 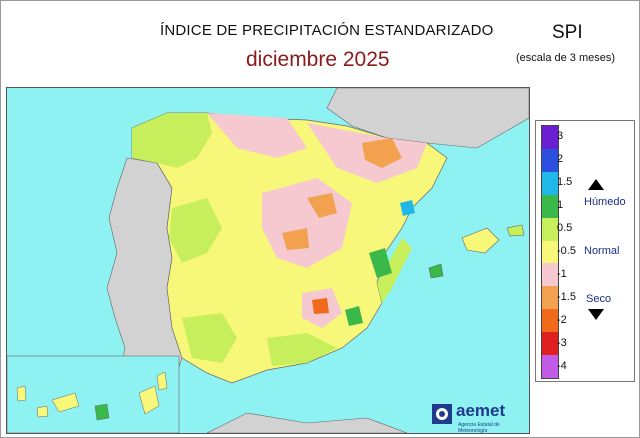 What do you see at coordinates (480, 240) in the screenshot?
I see `mallorca` at bounding box center [480, 240].